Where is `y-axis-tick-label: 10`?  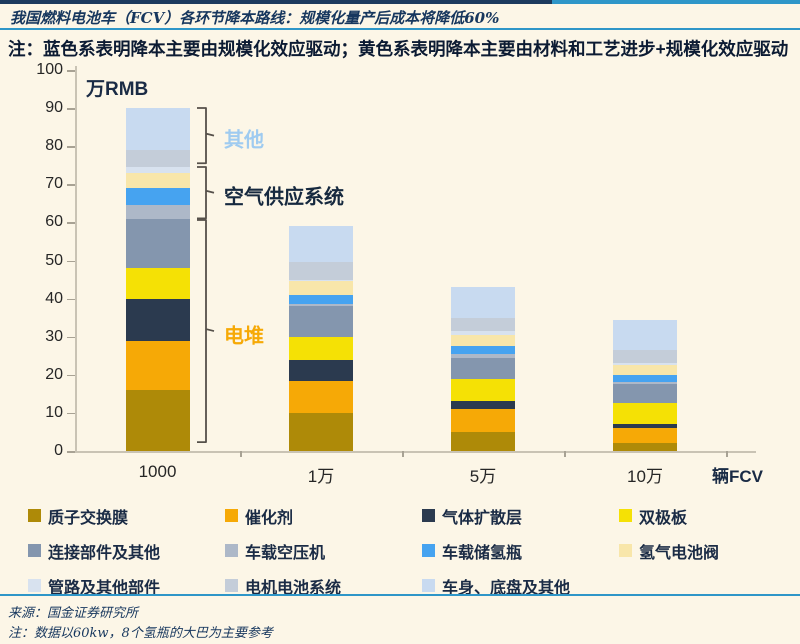
y-axis-tick-label: 10 is located at coordinates (54, 412).